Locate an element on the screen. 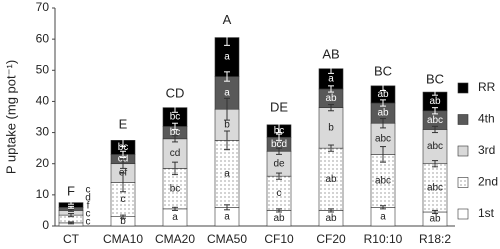 The height and width of the screenshot is (249, 500). segment-letter: cd is located at coordinates (175, 153).